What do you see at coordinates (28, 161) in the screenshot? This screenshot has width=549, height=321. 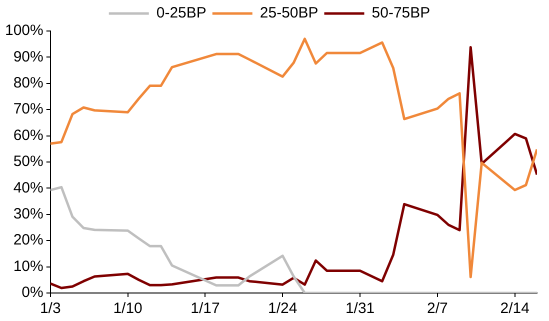 I see `y-tick-label: 50%` at bounding box center [28, 161].